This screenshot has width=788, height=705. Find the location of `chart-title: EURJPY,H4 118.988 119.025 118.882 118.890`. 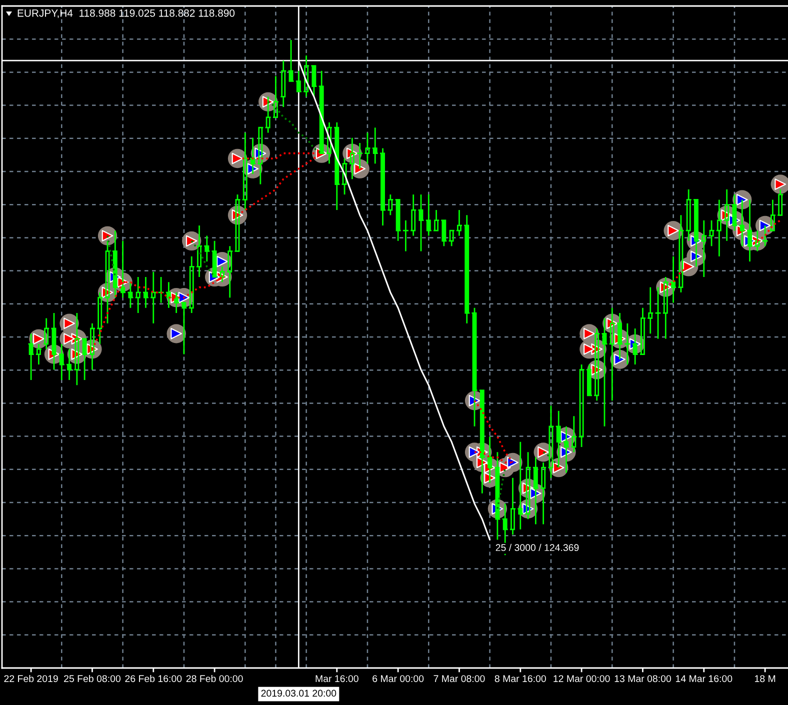

chart-title: EURJPY,H4 118.988 119.025 118.882 118.890 is located at coordinates (126, 13).